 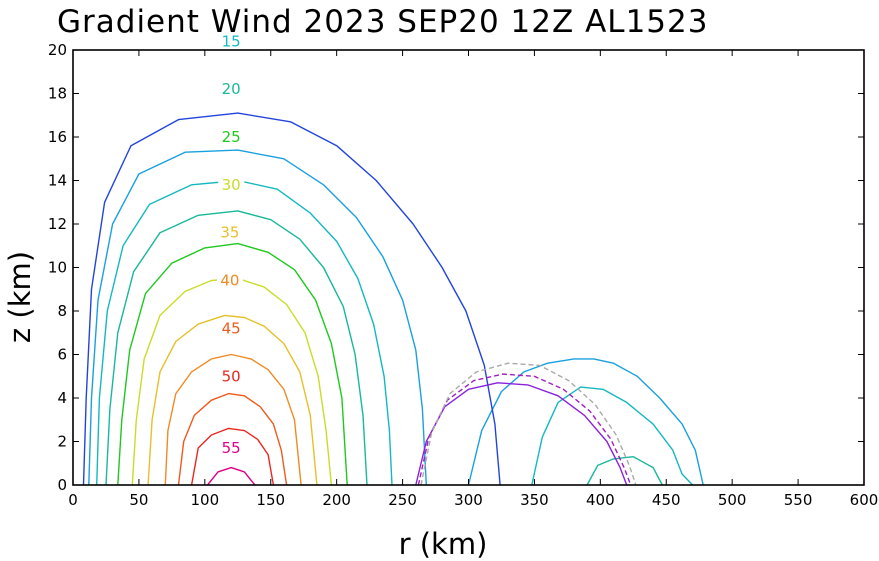 What do you see at coordinates (864, 500) in the screenshot?
I see `x-tick-label: 600` at bounding box center [864, 500].